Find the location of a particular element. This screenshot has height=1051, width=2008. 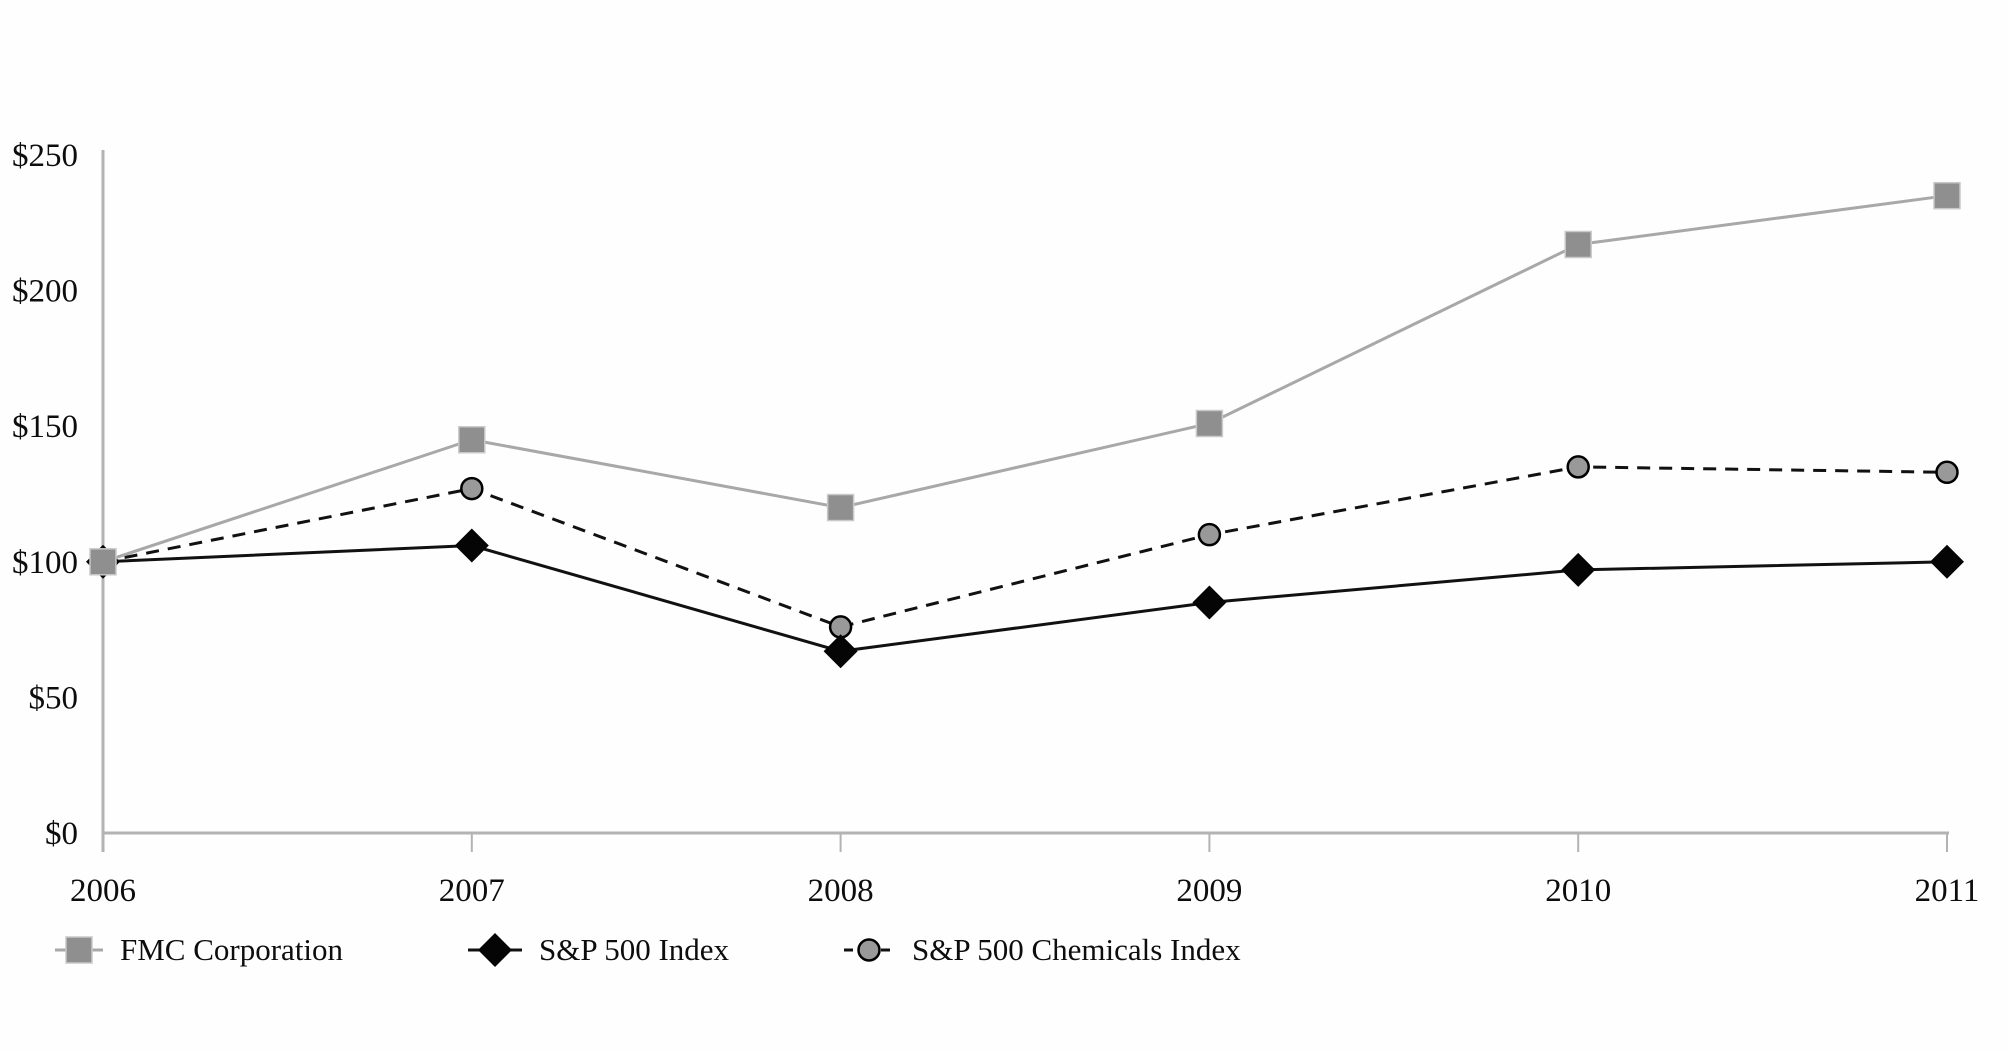

series-line-circle is located at coordinates (1025, 547).